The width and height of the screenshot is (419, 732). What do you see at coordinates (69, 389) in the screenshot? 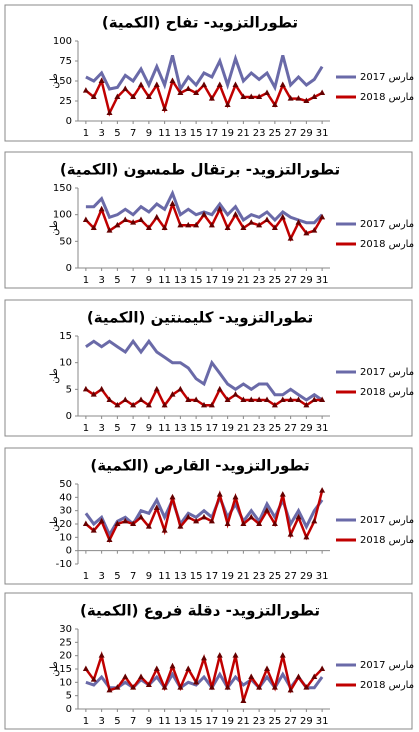
I see `y-tick-label: 5` at bounding box center [69, 389].